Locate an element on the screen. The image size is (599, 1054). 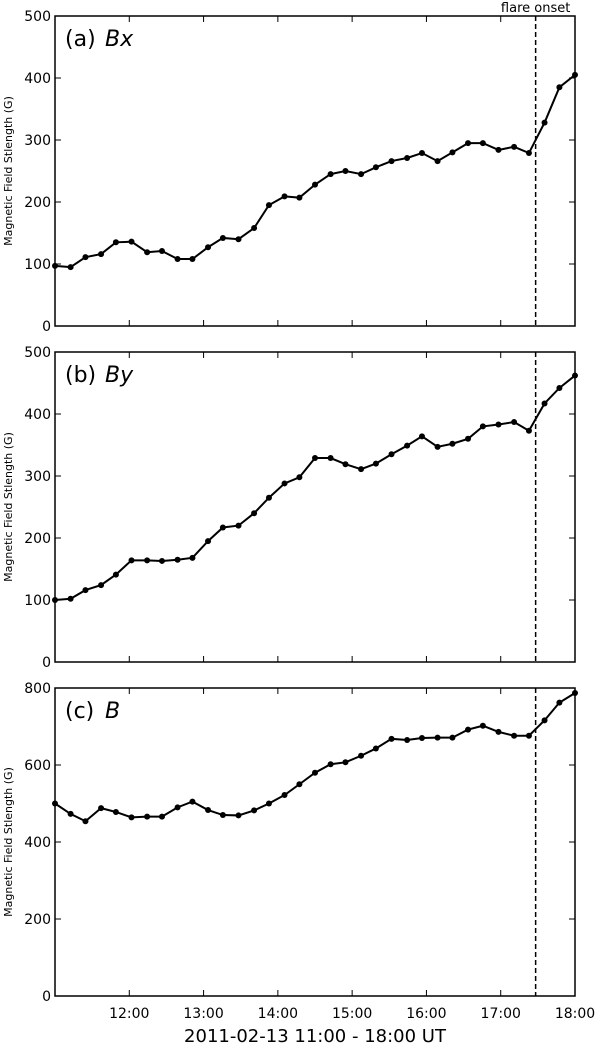
x-axis-label: 2011-02-13 11:00 - 18:00 UT is located at coordinates (315, 1036).